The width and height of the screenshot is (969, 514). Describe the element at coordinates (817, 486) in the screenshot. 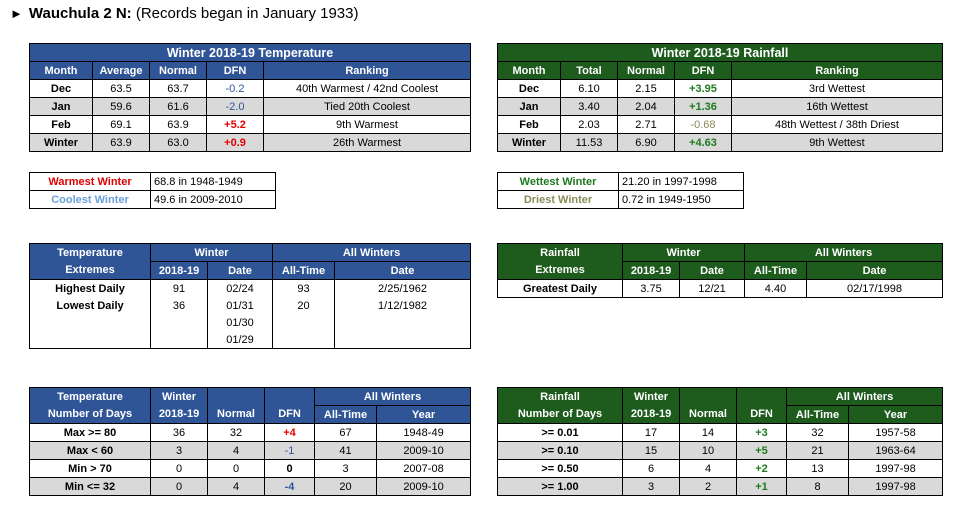

I see `all-time-cell: 8` at that location.